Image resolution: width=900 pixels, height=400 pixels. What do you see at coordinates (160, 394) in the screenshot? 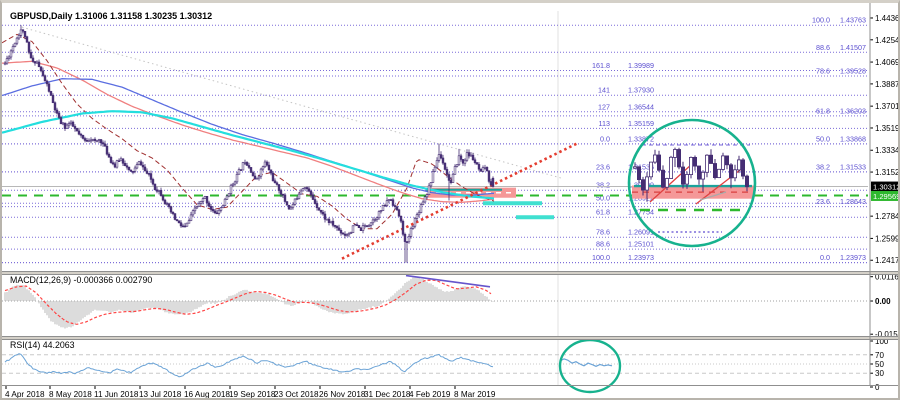
I see `date-label: 13 Jul 2018` at bounding box center [160, 394].